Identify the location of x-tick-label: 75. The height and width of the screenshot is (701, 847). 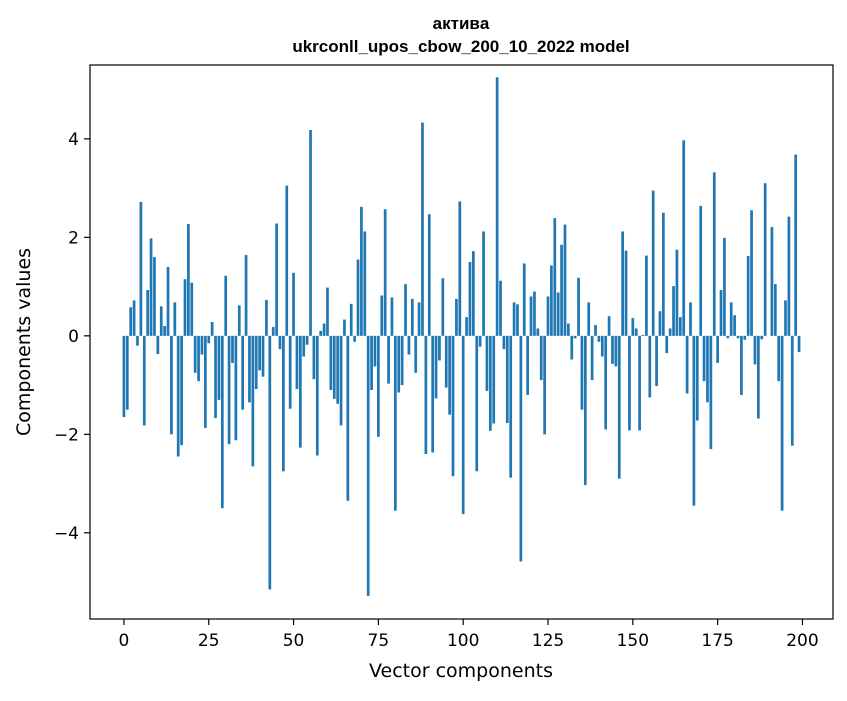
(379, 641).